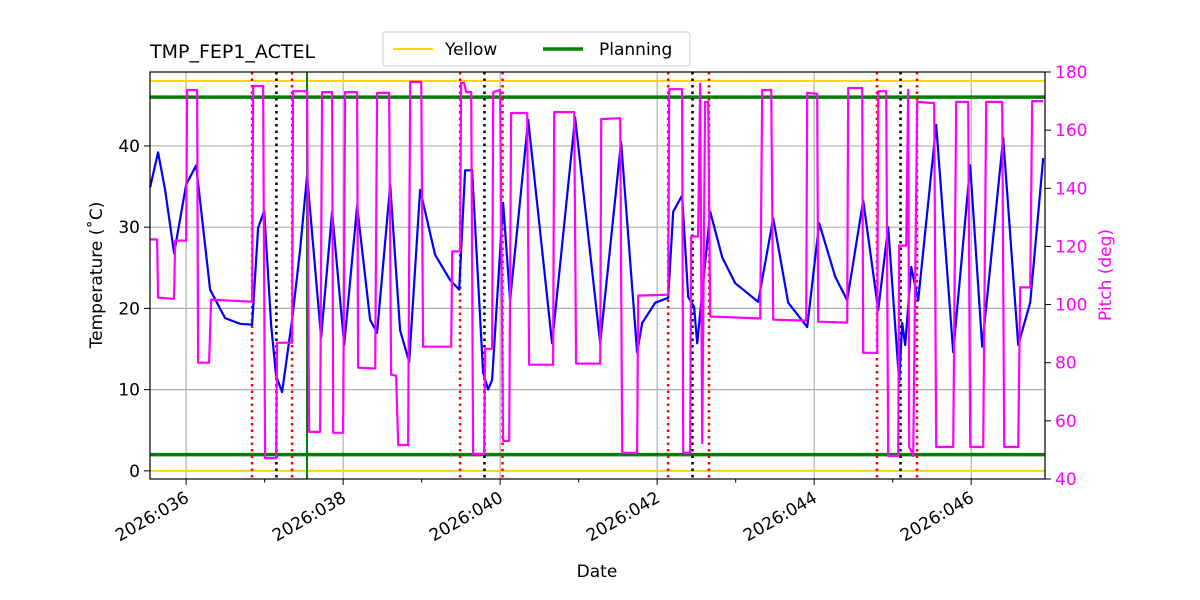 The width and height of the screenshot is (1200, 600). I want to click on legend-label-yellow: Yellow, so click(470, 50).